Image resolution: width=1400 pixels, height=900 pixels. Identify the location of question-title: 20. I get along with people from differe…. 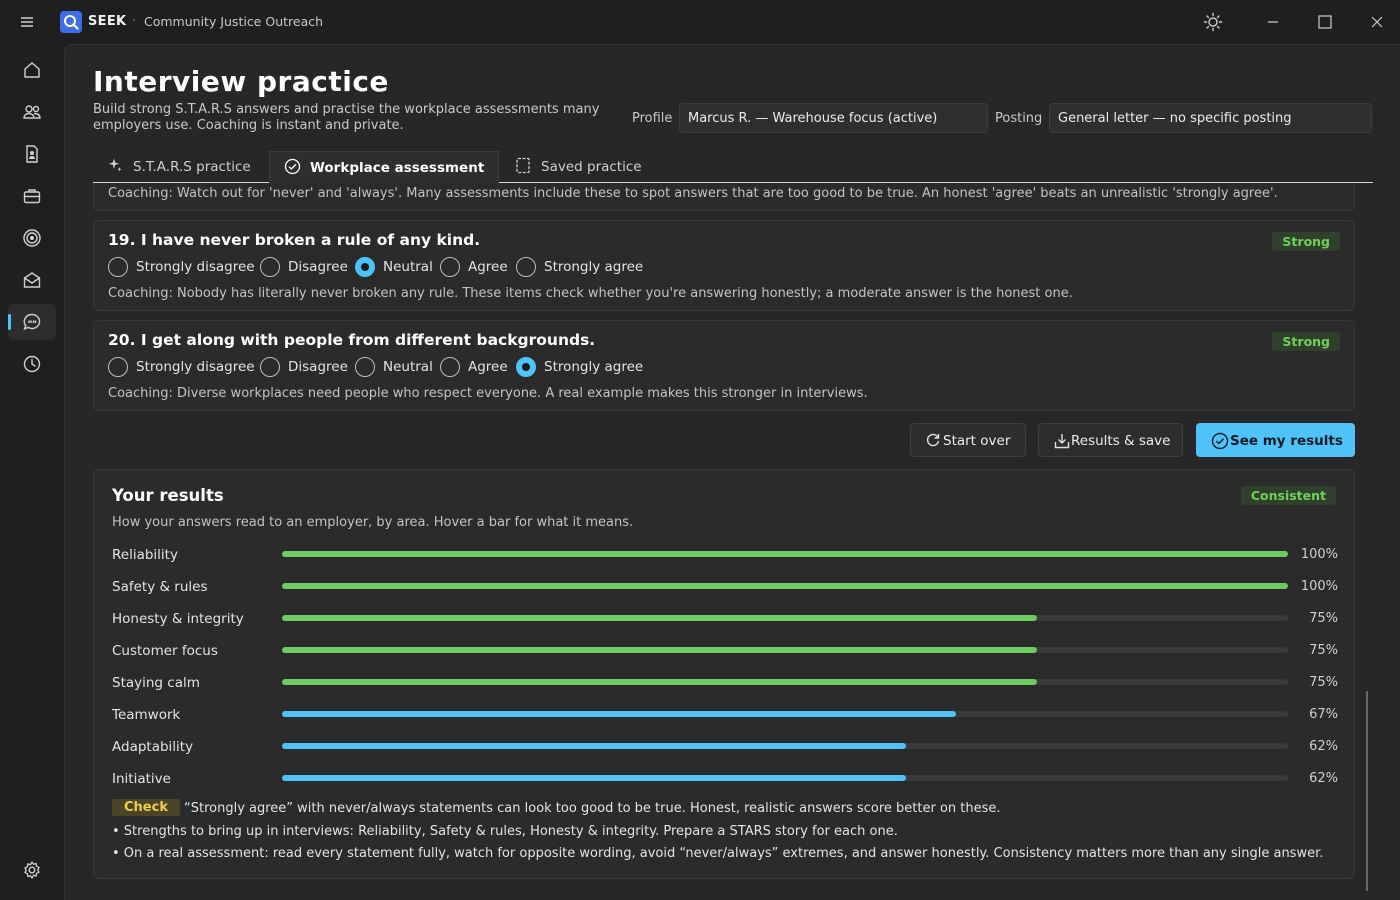
(352, 340).